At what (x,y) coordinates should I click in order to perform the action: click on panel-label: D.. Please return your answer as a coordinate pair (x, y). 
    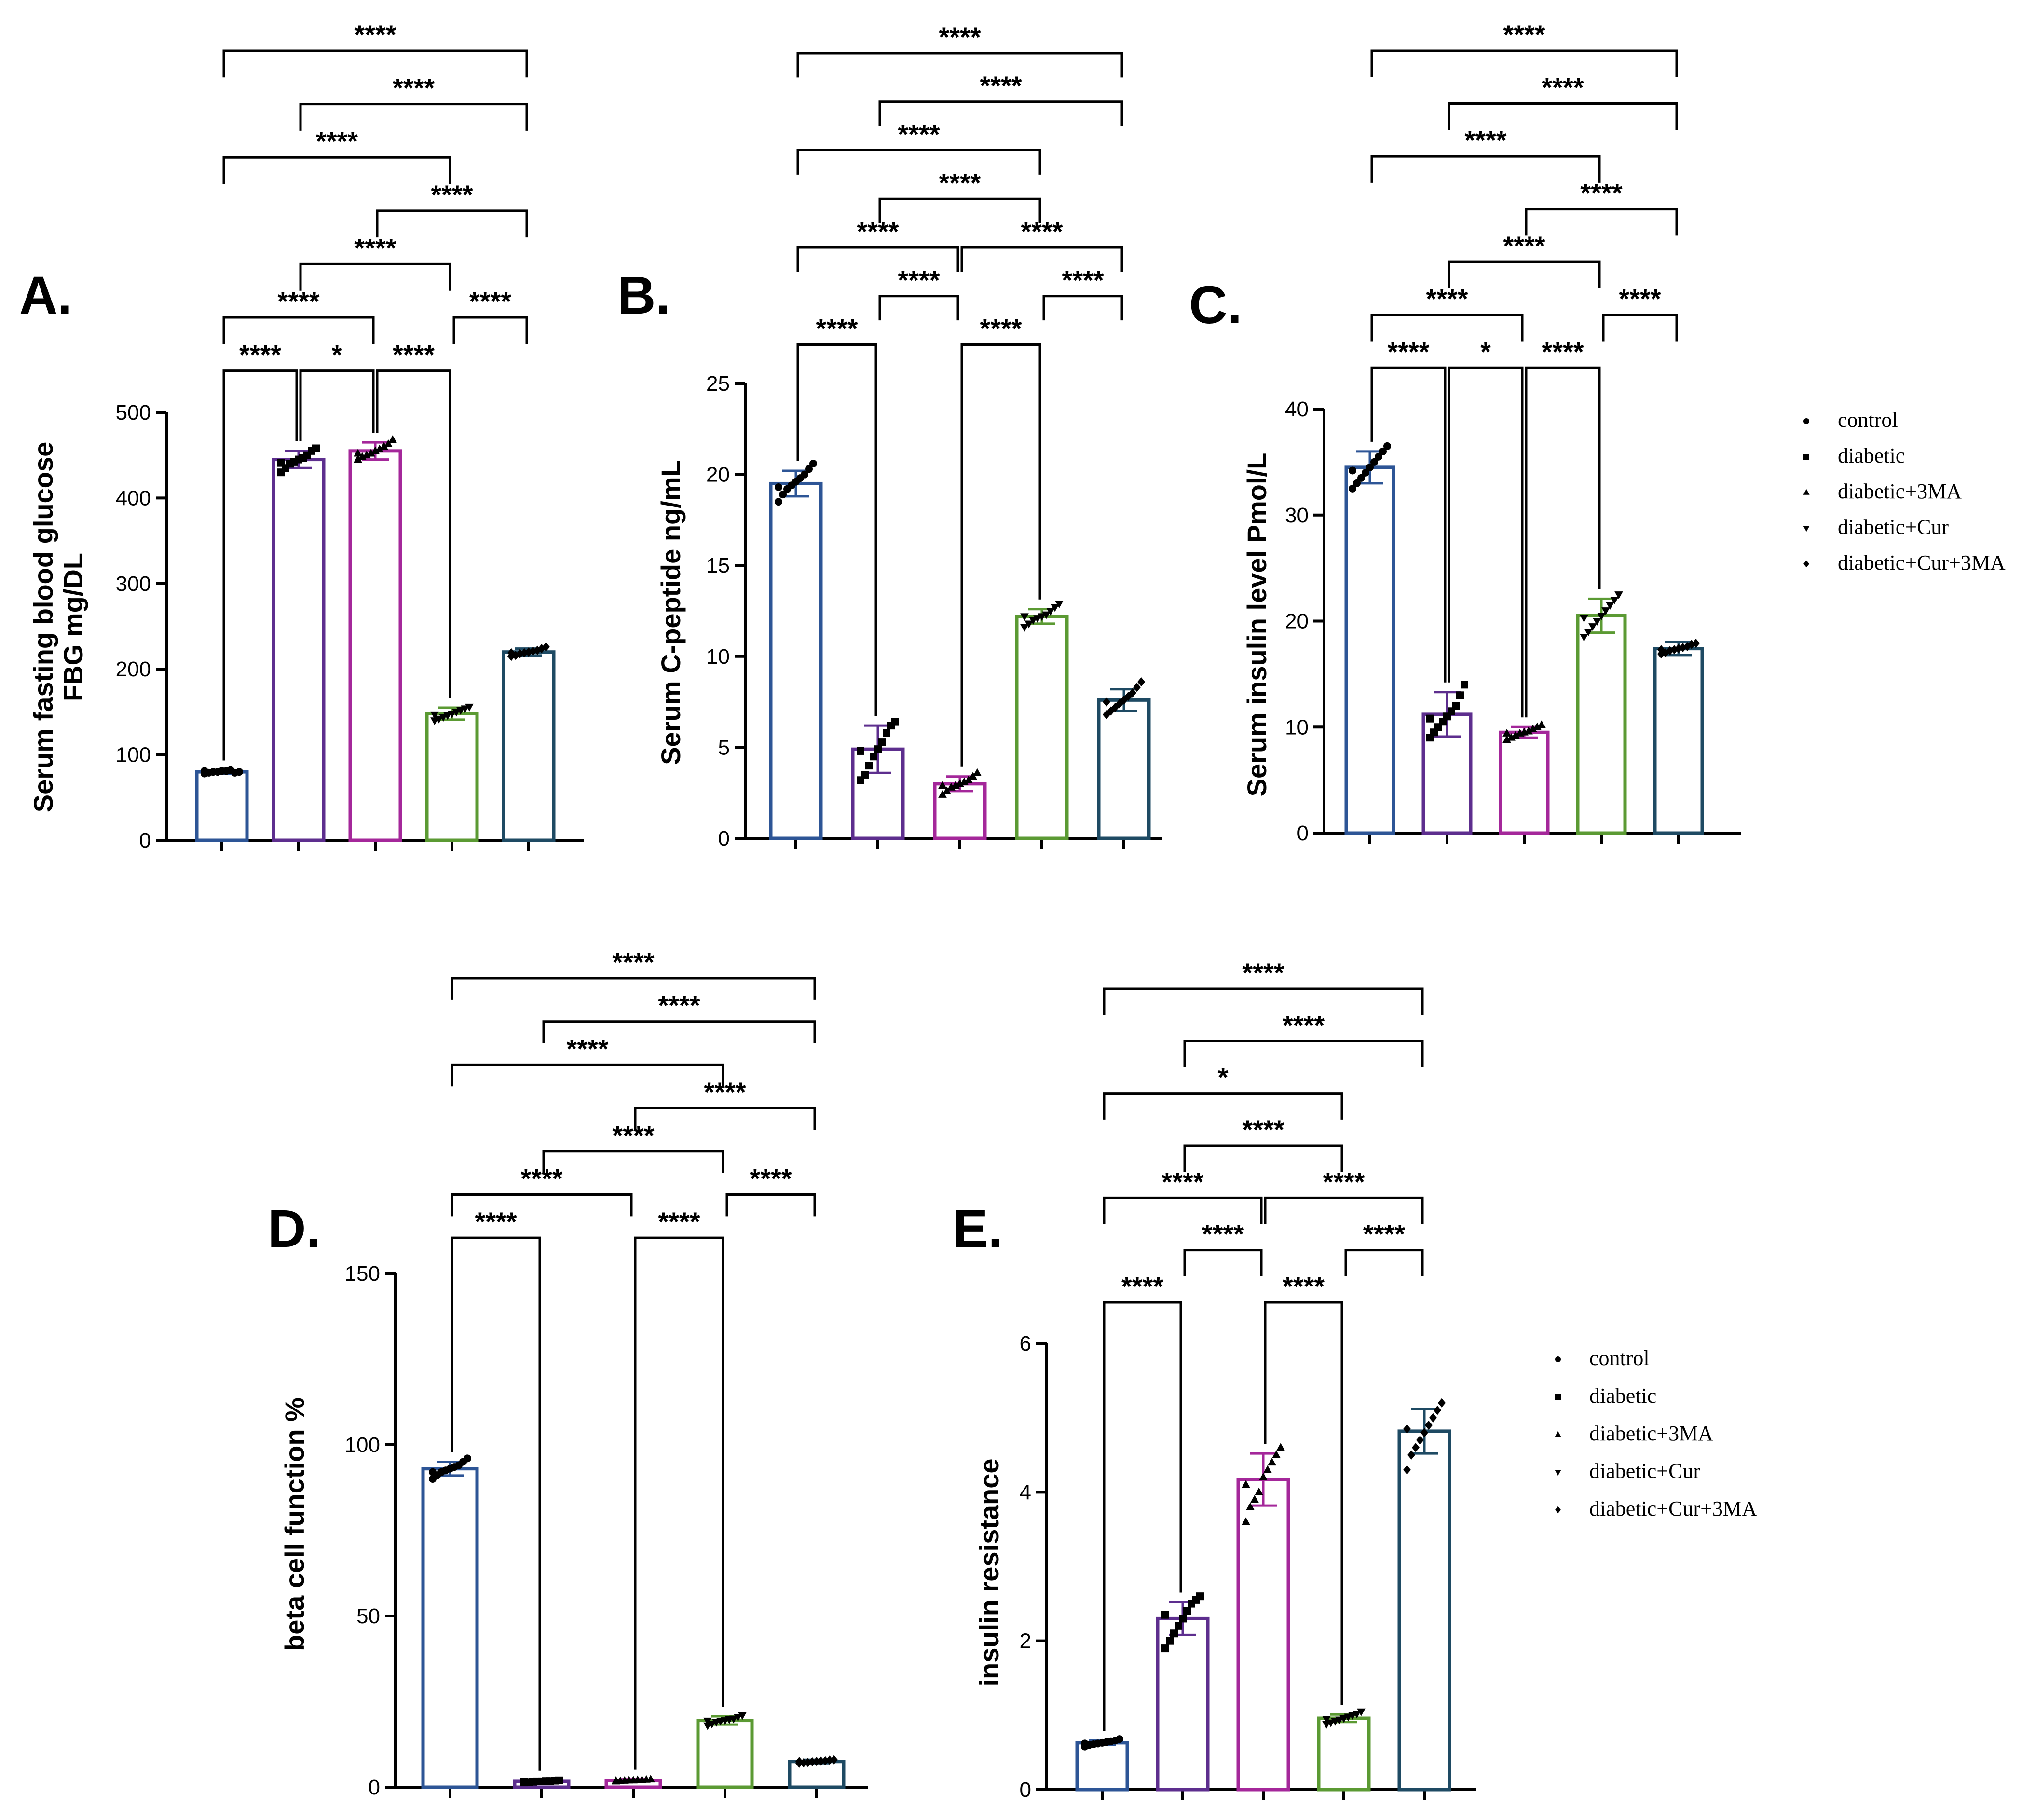
    Looking at the image, I should click on (294, 1229).